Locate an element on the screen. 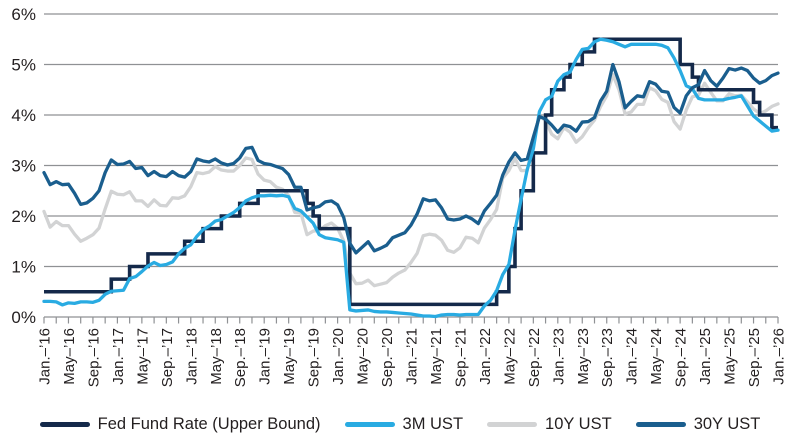  svg-text: May–’18 is located at coordinates (216, 356).